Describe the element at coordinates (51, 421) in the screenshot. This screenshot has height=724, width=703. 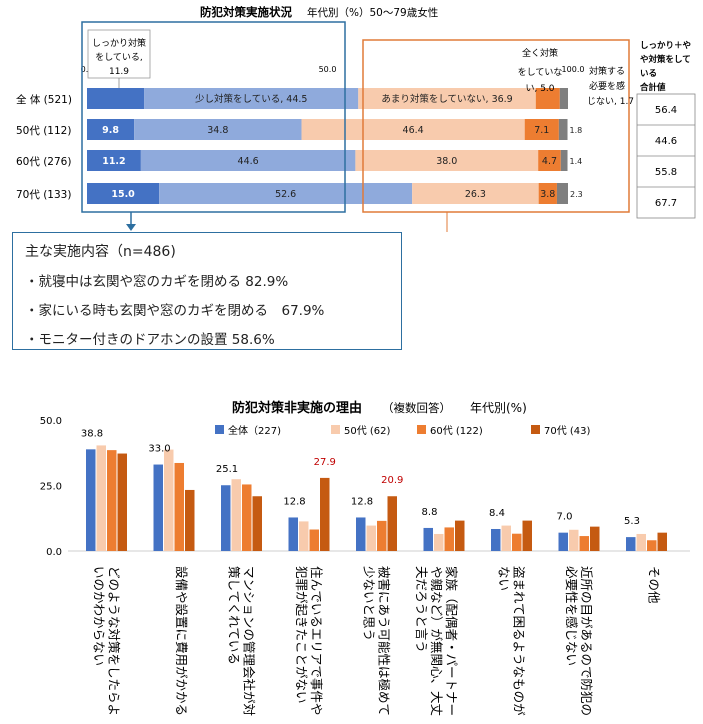
I see `bottom-tick-label: 50.0` at that location.